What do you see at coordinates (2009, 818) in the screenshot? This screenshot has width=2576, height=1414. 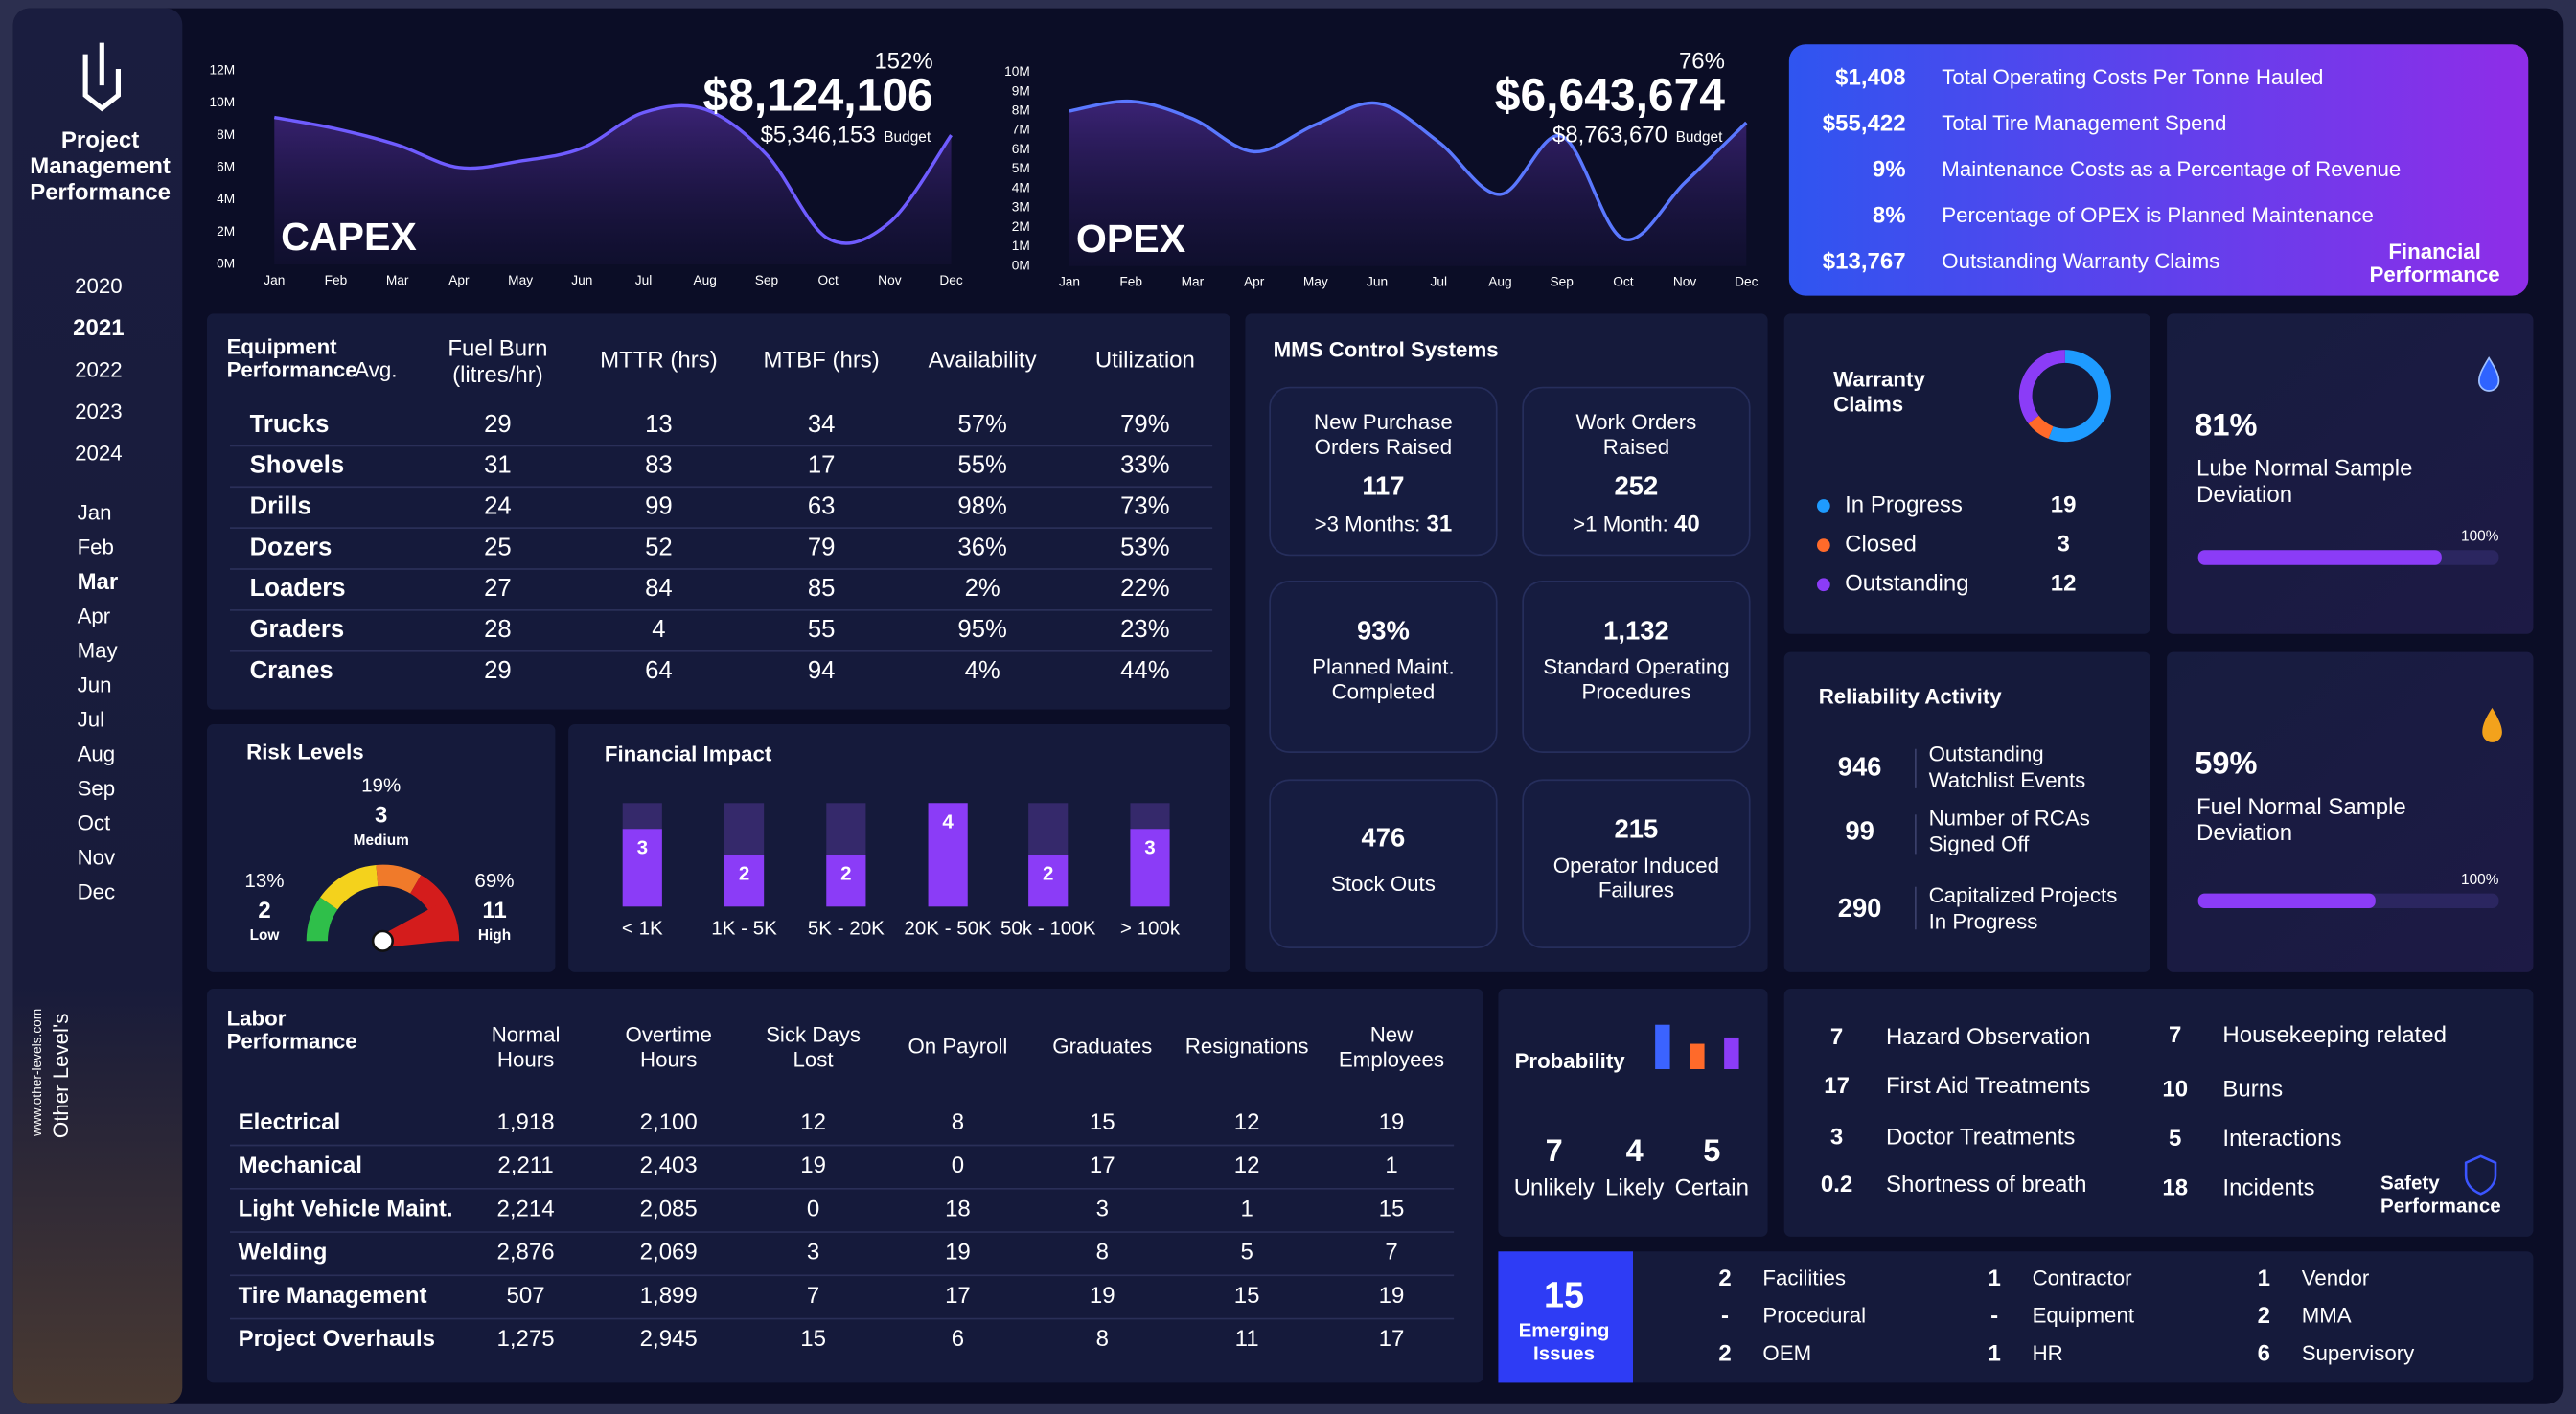 I see `kpi-label: Number of RCAs` at bounding box center [2009, 818].